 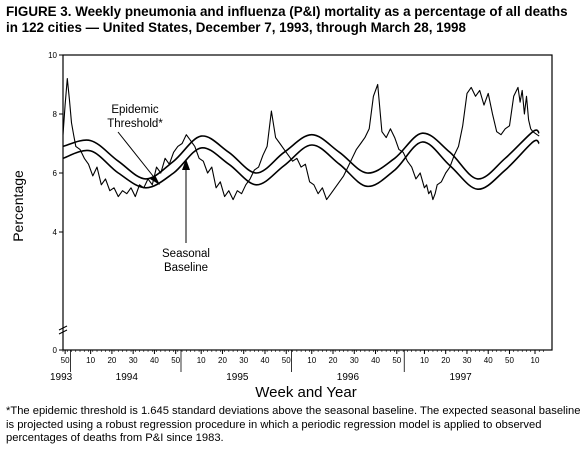 I want to click on x-year-label: 1993, so click(x=61, y=377).